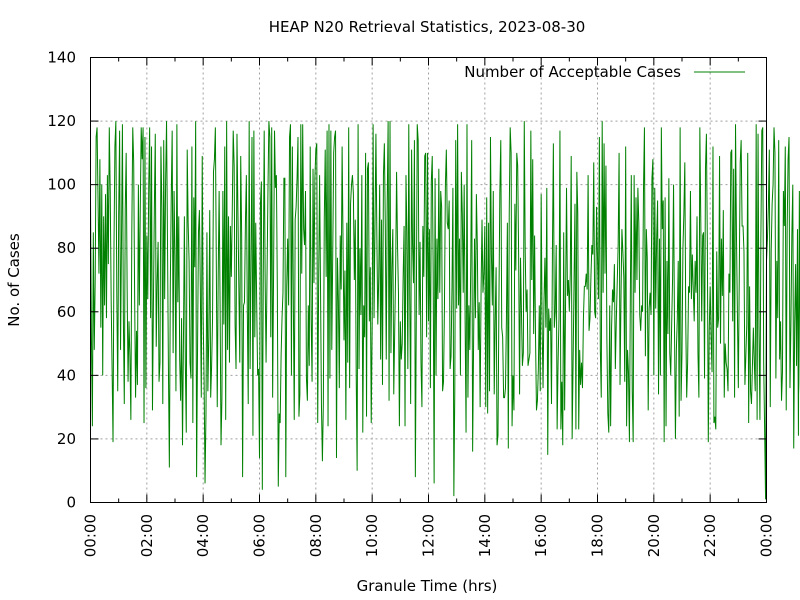 This screenshot has width=800, height=600. What do you see at coordinates (710, 535) in the screenshot?
I see `x-tick-label: 22:00` at bounding box center [710, 535].